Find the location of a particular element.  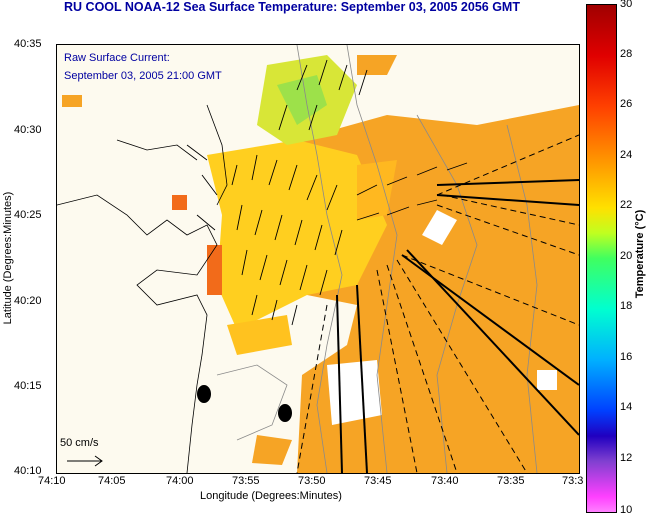

temperature-colorbar is located at coordinates (601, 258).